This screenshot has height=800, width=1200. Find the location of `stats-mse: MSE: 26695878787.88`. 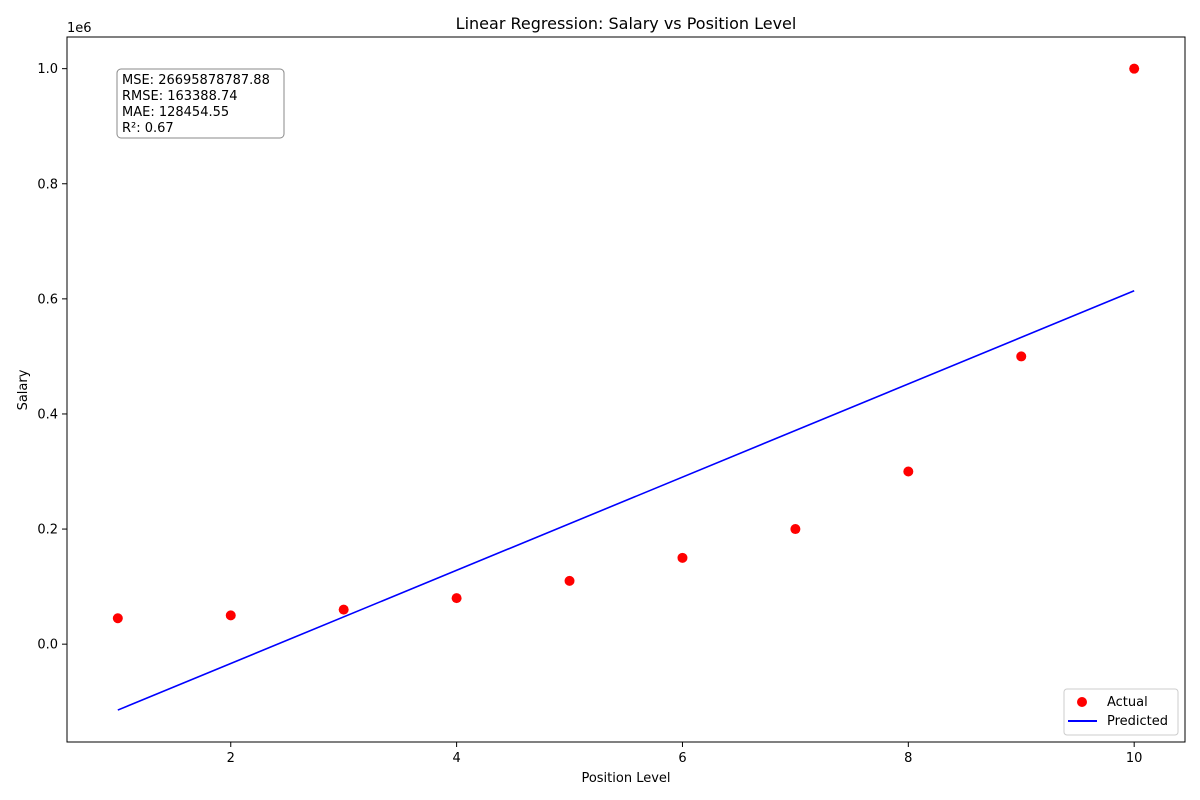

stats-mse: MSE: 26695878787.88 is located at coordinates (196, 80).